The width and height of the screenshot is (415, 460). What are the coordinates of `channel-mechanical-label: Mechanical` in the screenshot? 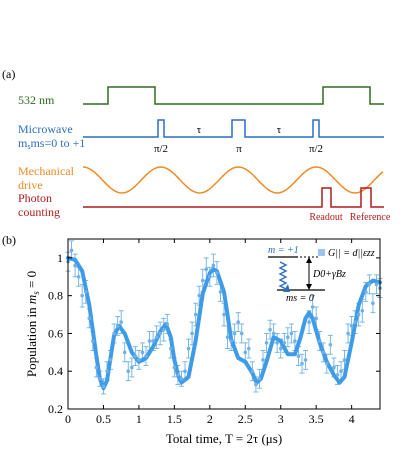 It's located at (46, 171).